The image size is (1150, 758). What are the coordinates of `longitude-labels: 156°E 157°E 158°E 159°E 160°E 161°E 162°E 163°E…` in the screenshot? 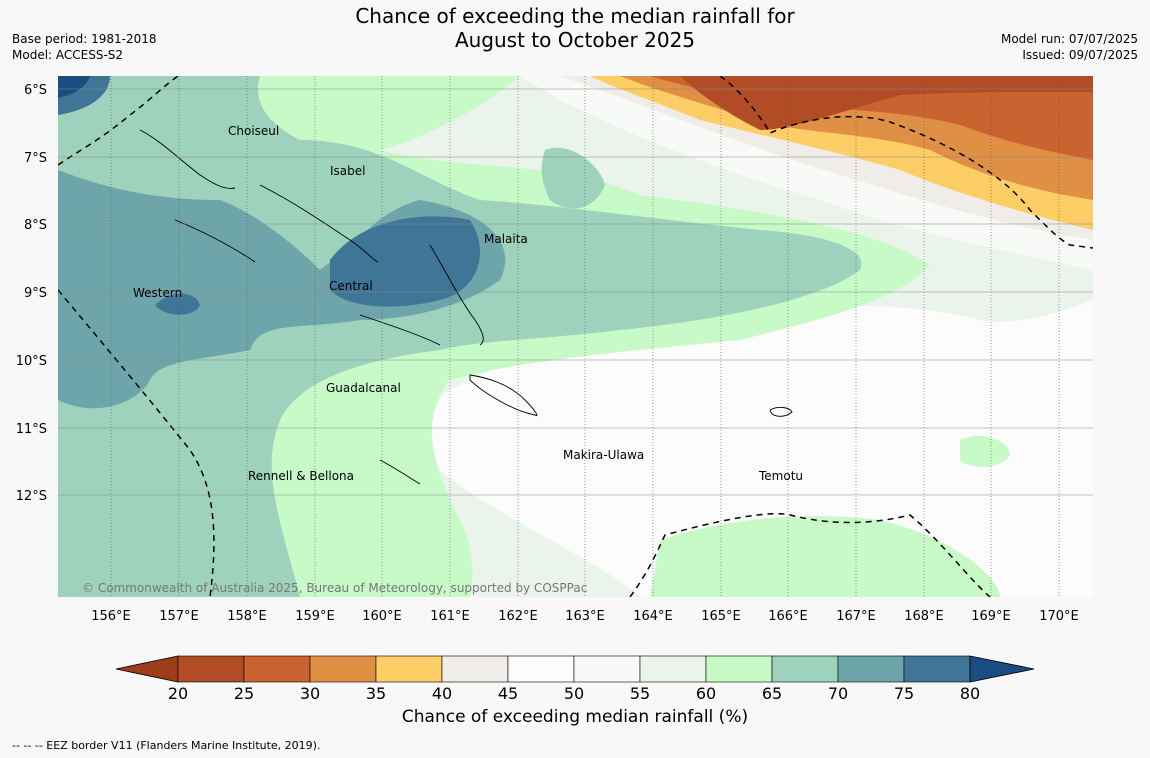 It's located at (585, 616).